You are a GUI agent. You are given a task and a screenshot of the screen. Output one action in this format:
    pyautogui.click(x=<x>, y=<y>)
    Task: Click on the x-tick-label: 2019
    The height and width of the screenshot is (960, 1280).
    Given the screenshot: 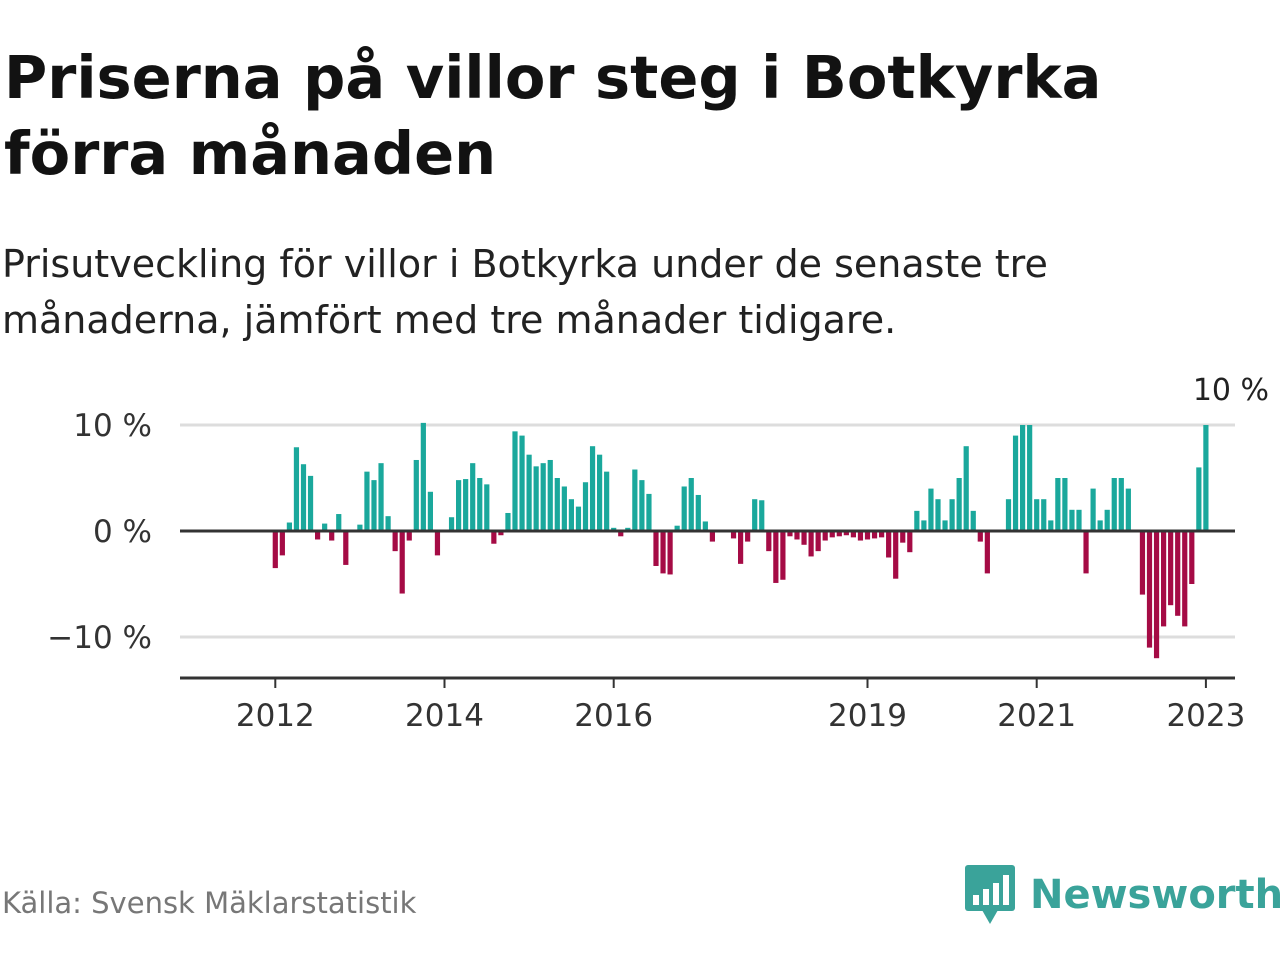 What is the action you would take?
    pyautogui.click(x=867, y=716)
    